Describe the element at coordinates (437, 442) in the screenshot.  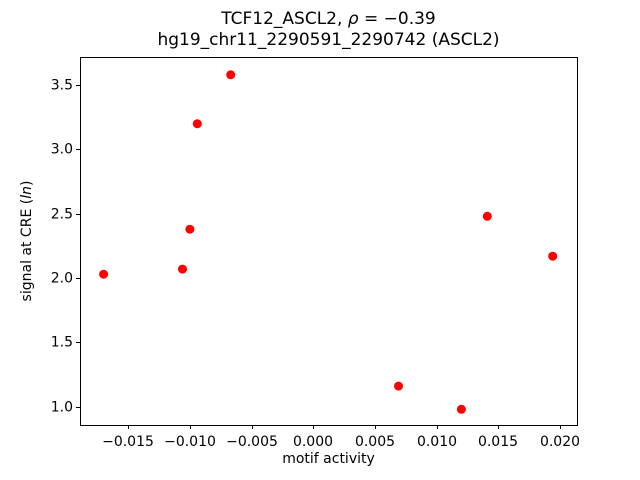
I see `x-tick-label: 0.010` at that location.